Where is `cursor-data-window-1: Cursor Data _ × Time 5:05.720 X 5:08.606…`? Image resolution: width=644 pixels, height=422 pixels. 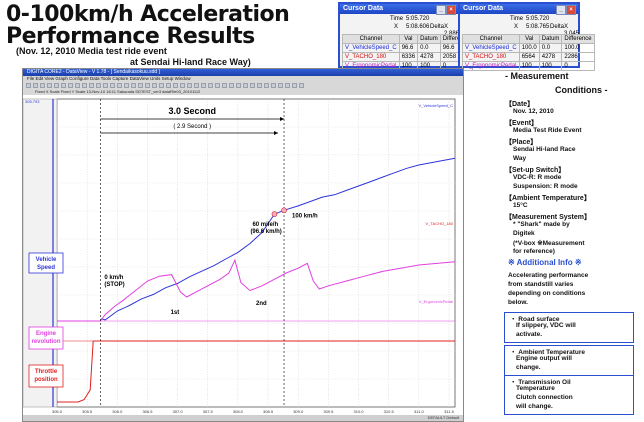
cursor-data-window-1: Cursor Data _ × Time 5:05.720 X 5:08.606… is located at coordinates (406, 36).